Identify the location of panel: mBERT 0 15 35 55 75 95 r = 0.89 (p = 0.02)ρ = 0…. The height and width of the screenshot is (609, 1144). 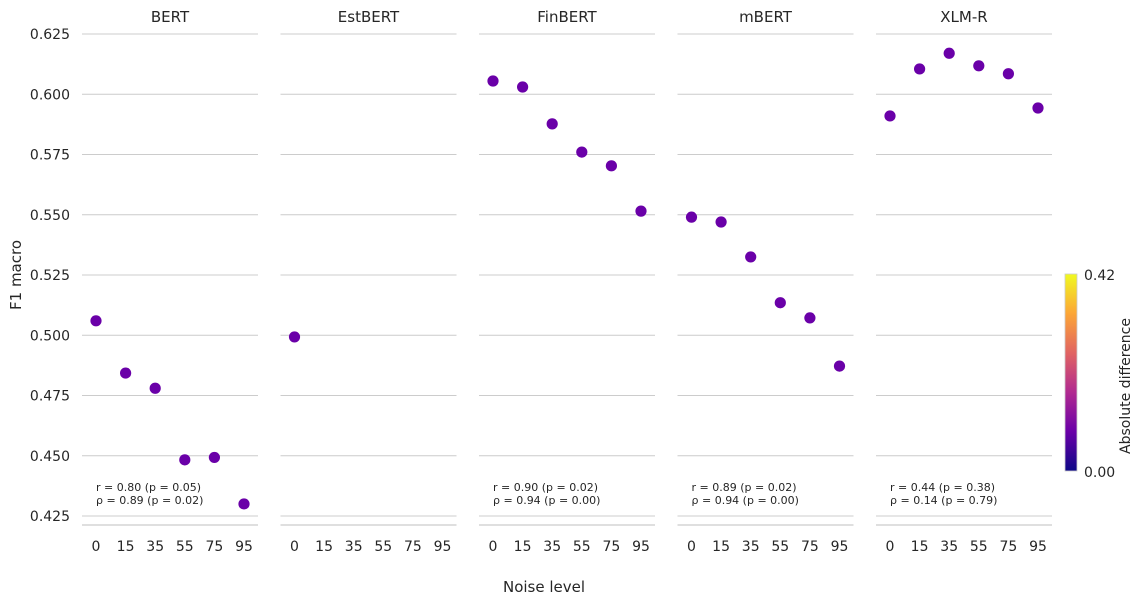
(765, 281).